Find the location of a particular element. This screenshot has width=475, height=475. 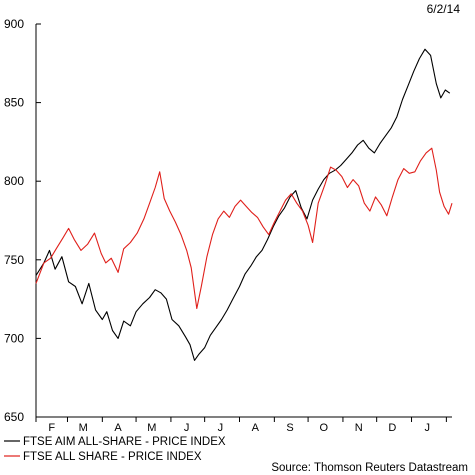

source-note: Source: Thomson Reuters Datastream is located at coordinates (369, 468).